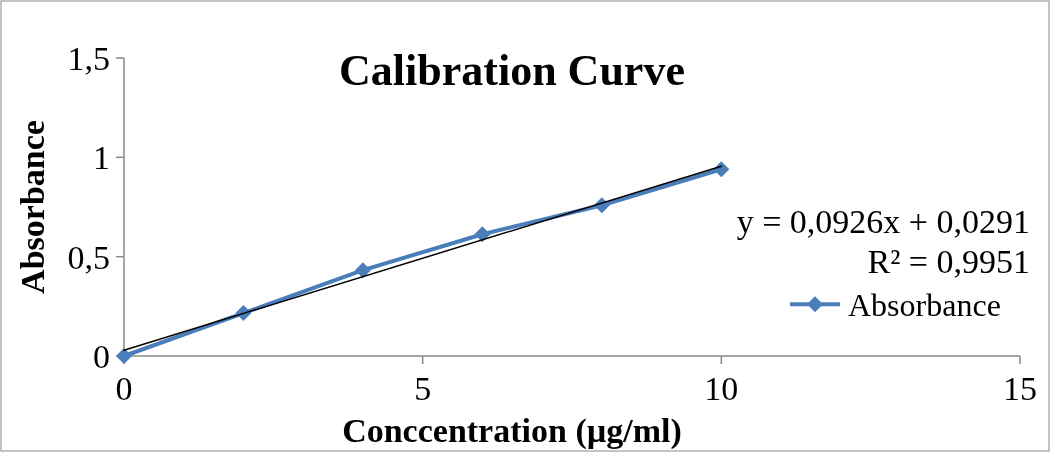 Image resolution: width=1050 pixels, height=452 pixels. I want to click on y-tick-label: 1,5, so click(88, 58).